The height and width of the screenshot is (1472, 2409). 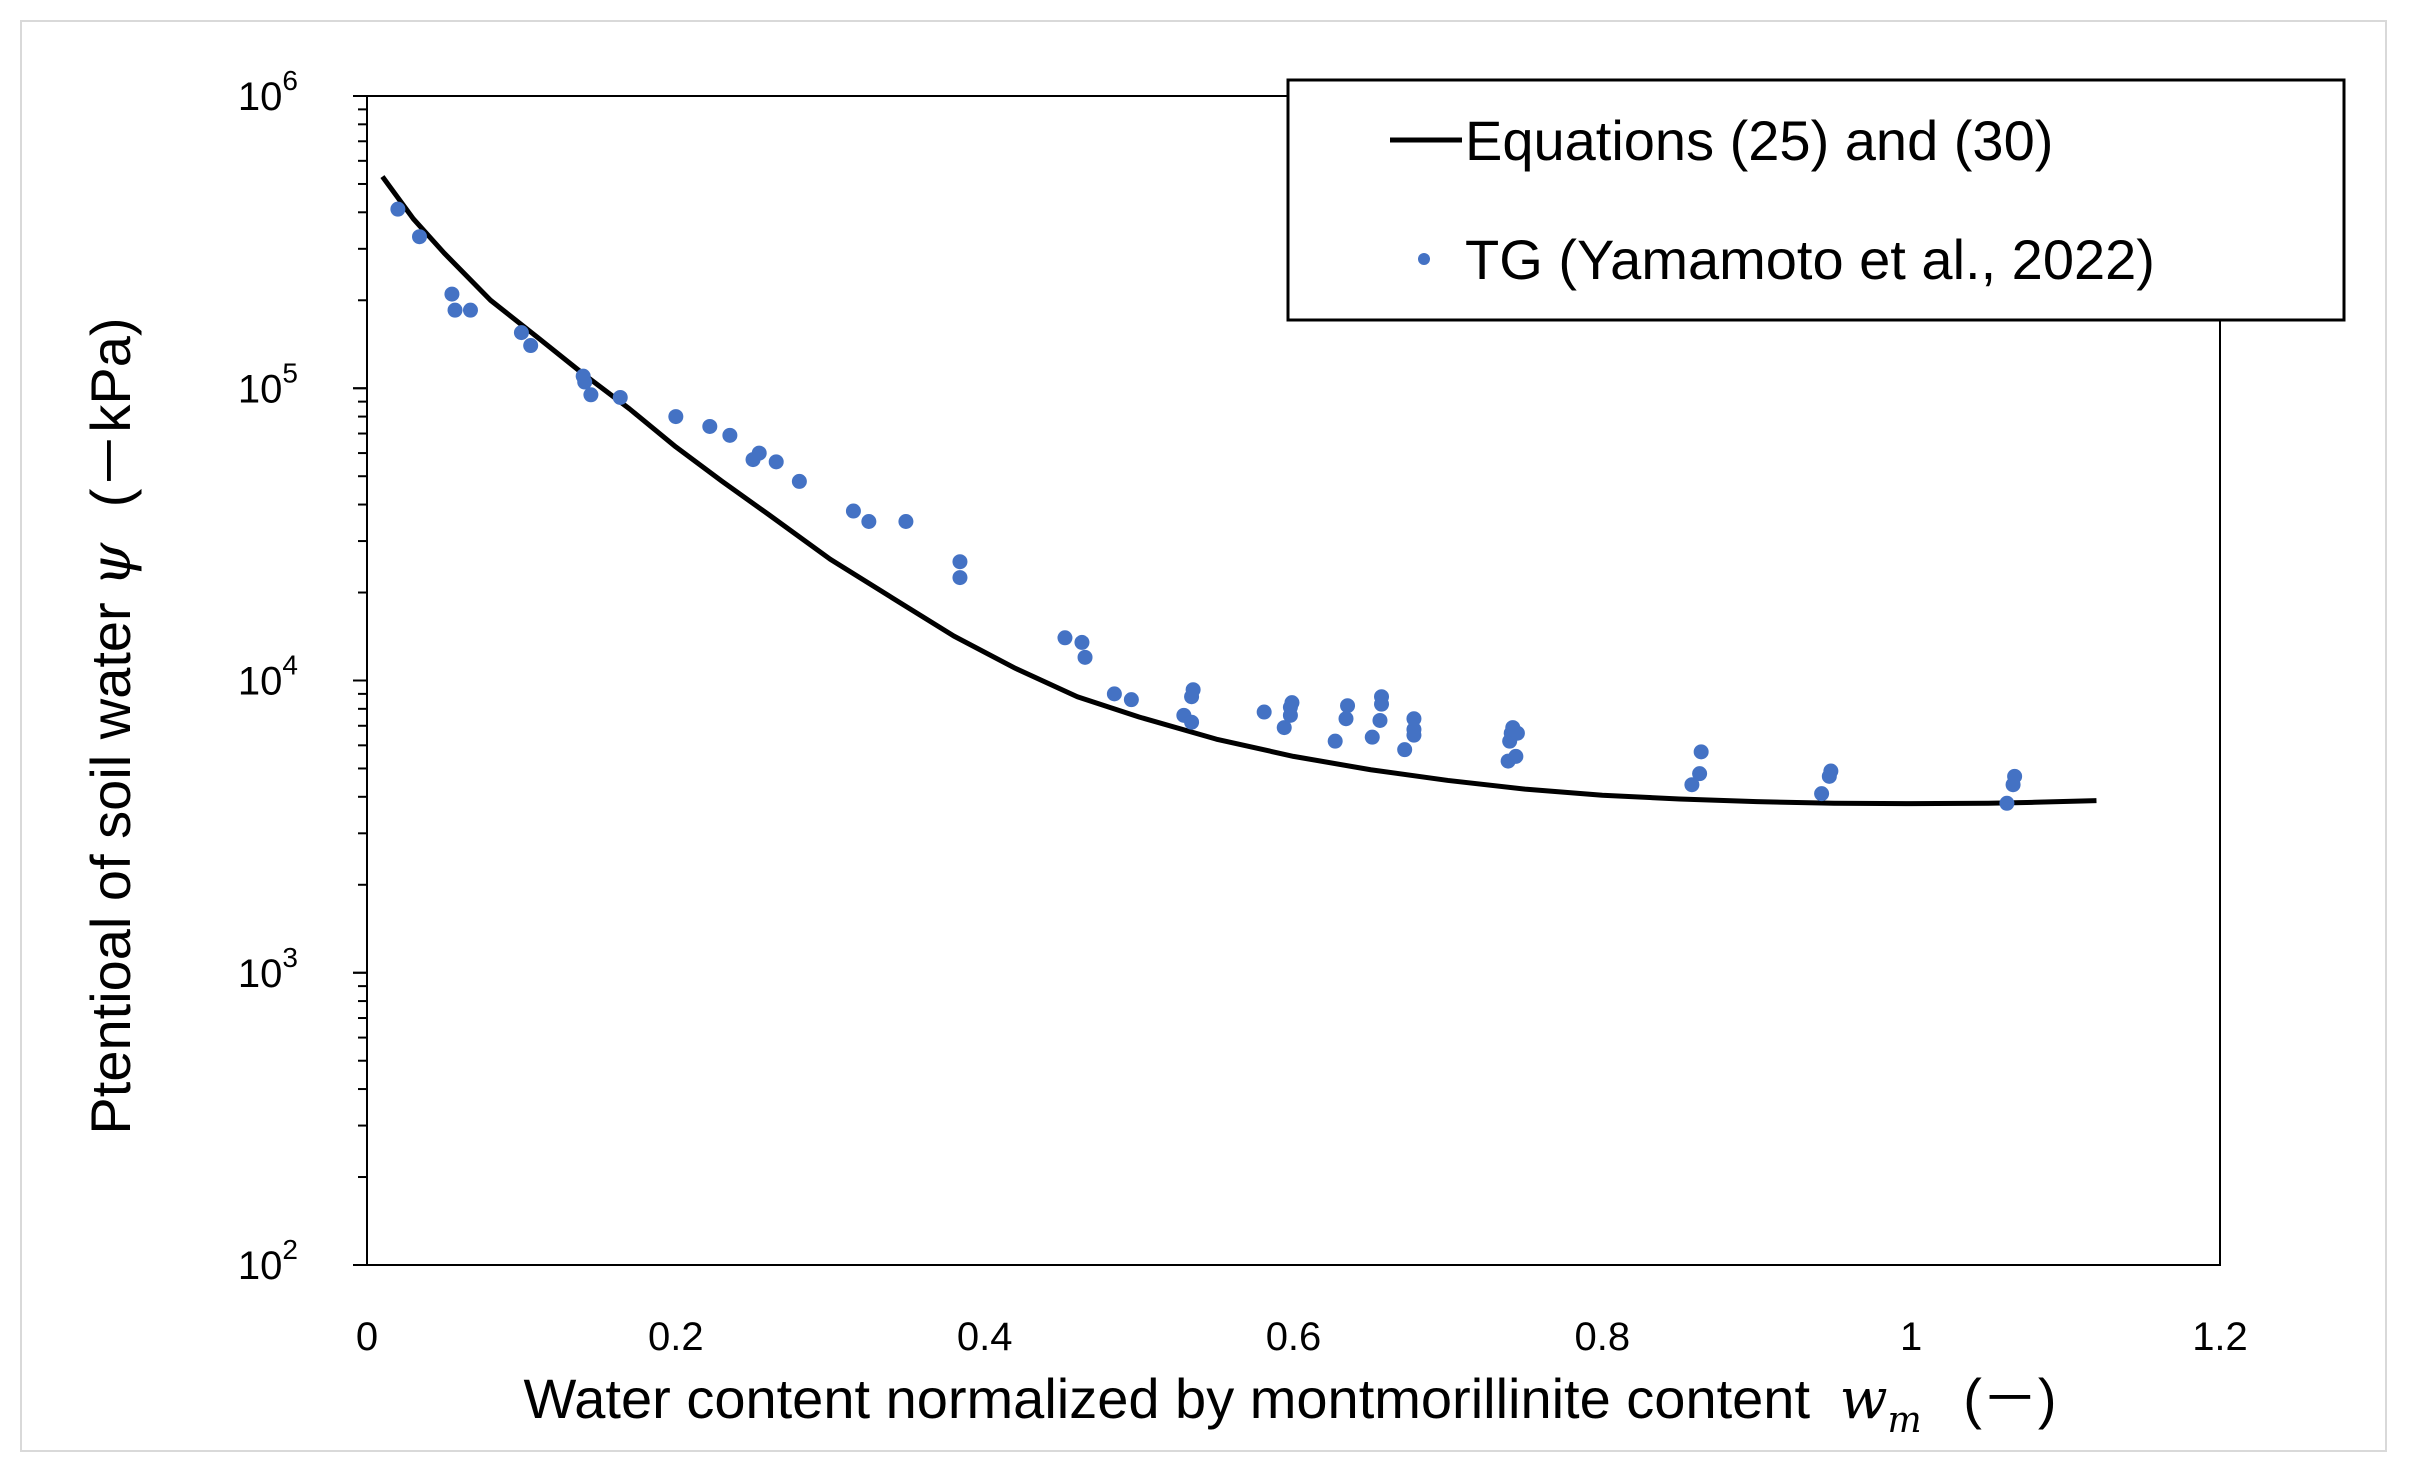 What do you see at coordinates (290, 1249) in the screenshot?
I see `y-tick-exponent: 2` at bounding box center [290, 1249].